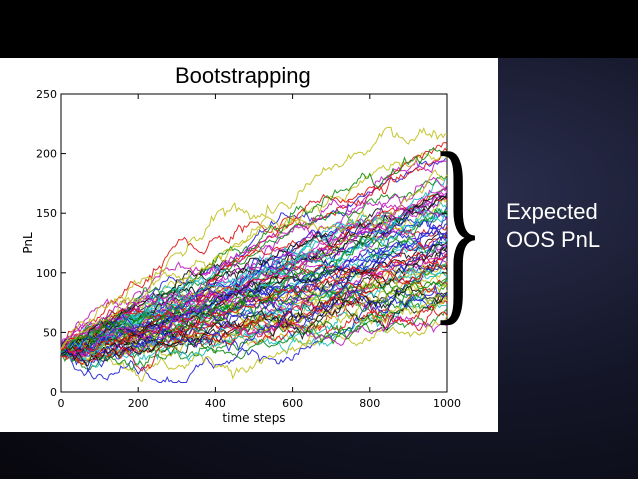 This screenshot has height=479, width=638. Describe the element at coordinates (46, 154) in the screenshot. I see `y-tick-label: 200` at that location.